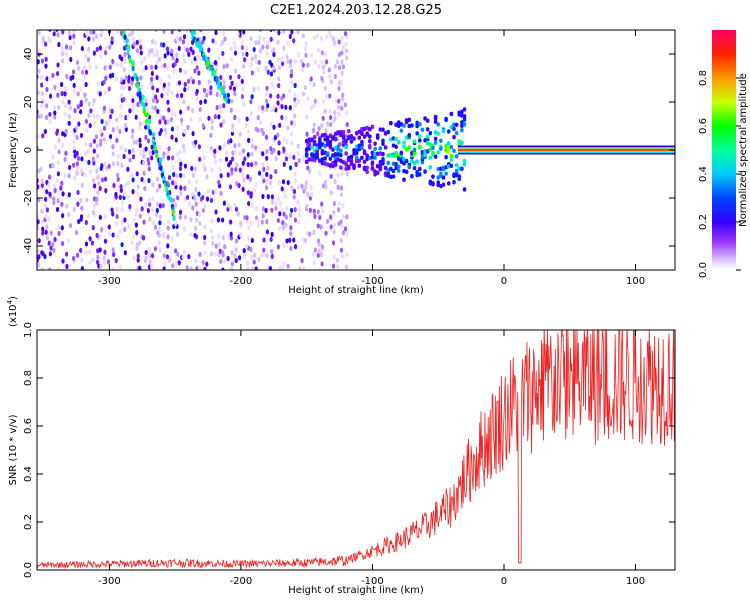 Image resolution: width=750 pixels, height=600 pixels. Describe the element at coordinates (109, 281) in the screenshot. I see `top-x-tick-label: -300` at that location.